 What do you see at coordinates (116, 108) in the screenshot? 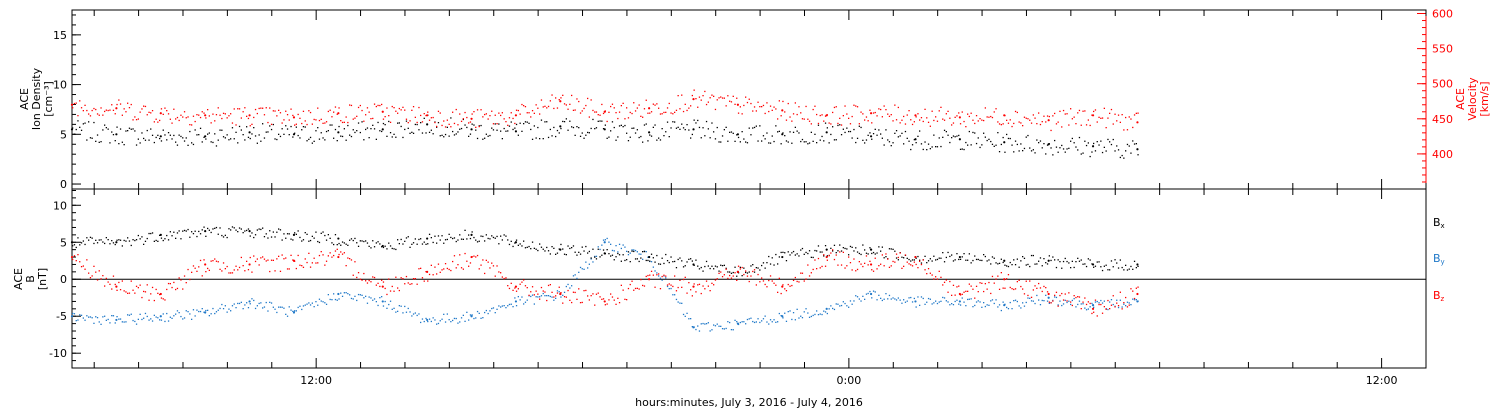
I see `velocity-point` at bounding box center [116, 108].